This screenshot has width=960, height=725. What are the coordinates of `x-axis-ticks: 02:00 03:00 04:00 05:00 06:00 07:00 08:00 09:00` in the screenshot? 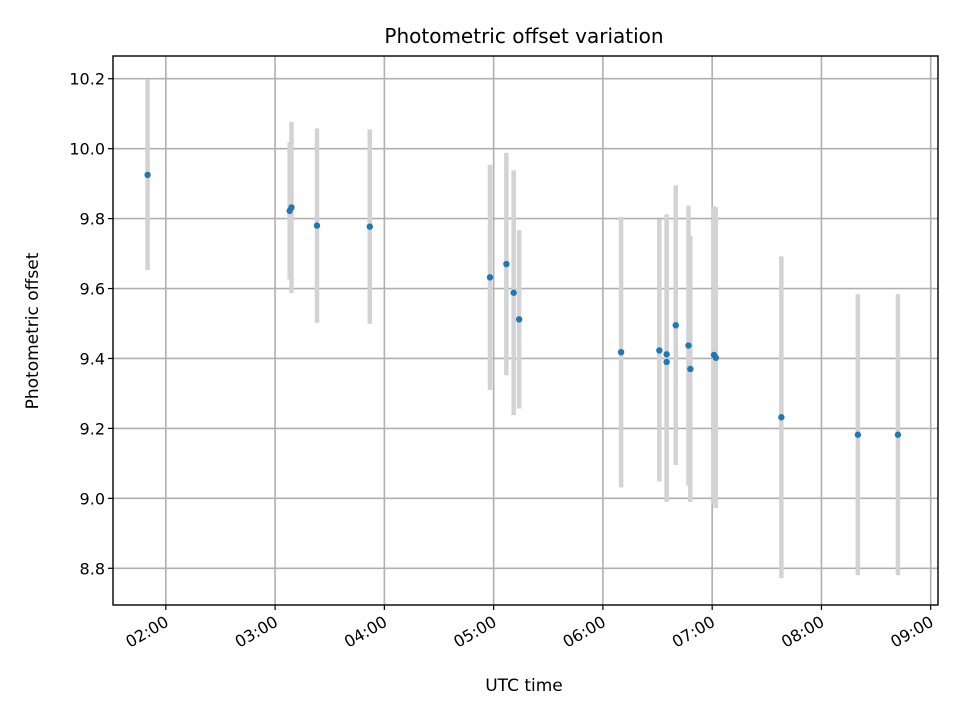 It's located at (529, 628).